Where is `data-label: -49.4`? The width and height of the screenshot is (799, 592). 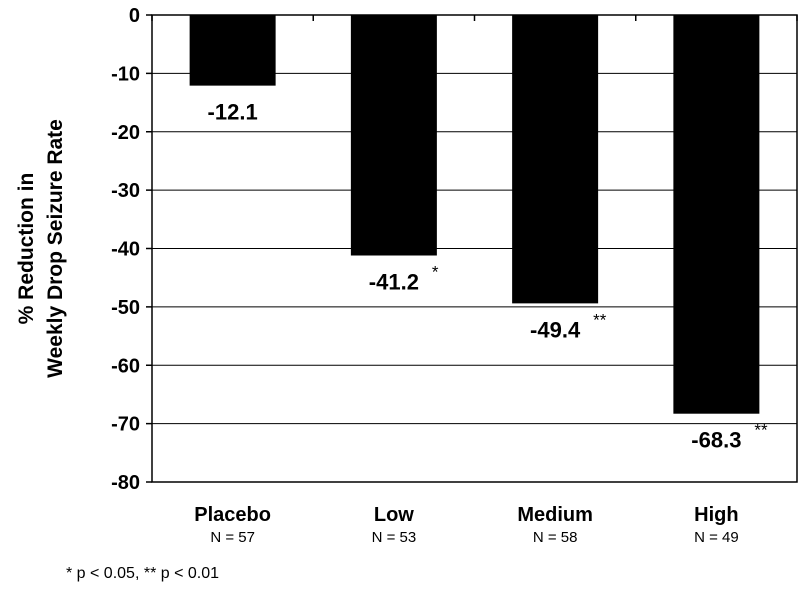 data-label: -49.4 is located at coordinates (555, 329).